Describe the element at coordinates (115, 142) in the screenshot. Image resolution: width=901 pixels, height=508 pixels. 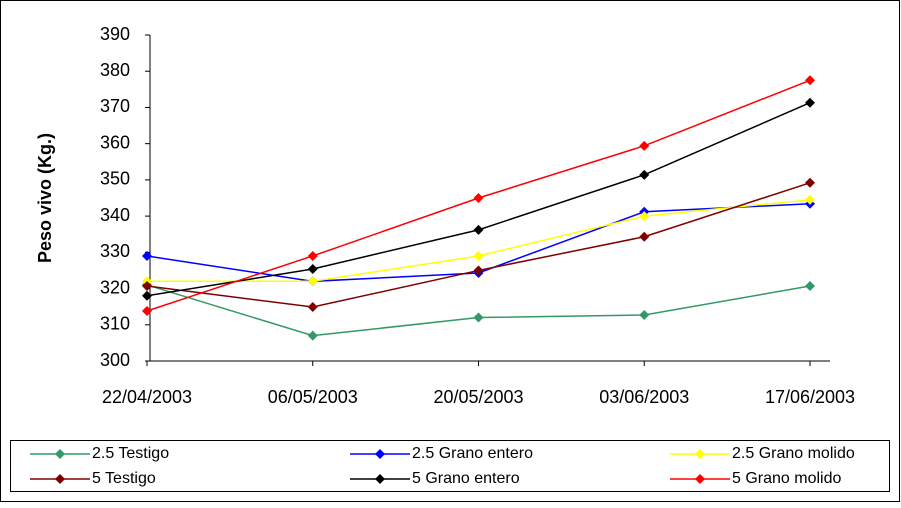
I see `y-tick-label: 360` at that location.